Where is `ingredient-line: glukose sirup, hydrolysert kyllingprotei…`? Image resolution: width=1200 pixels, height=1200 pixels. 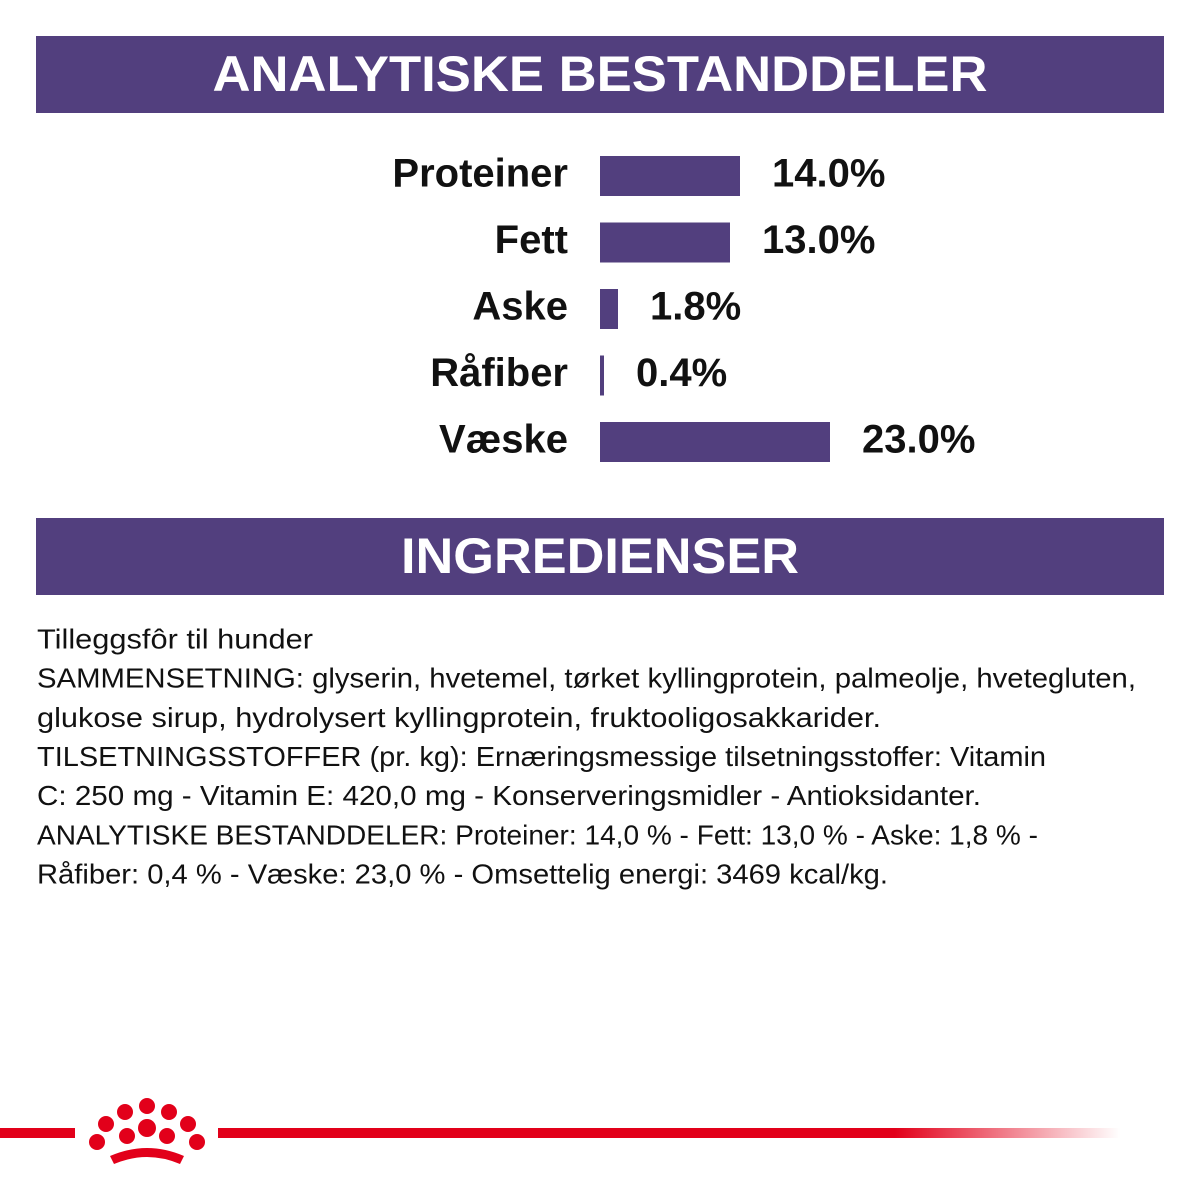
ingredient-line: glukose sirup, hydrolysert kyllingprotei… is located at coordinates (459, 717).